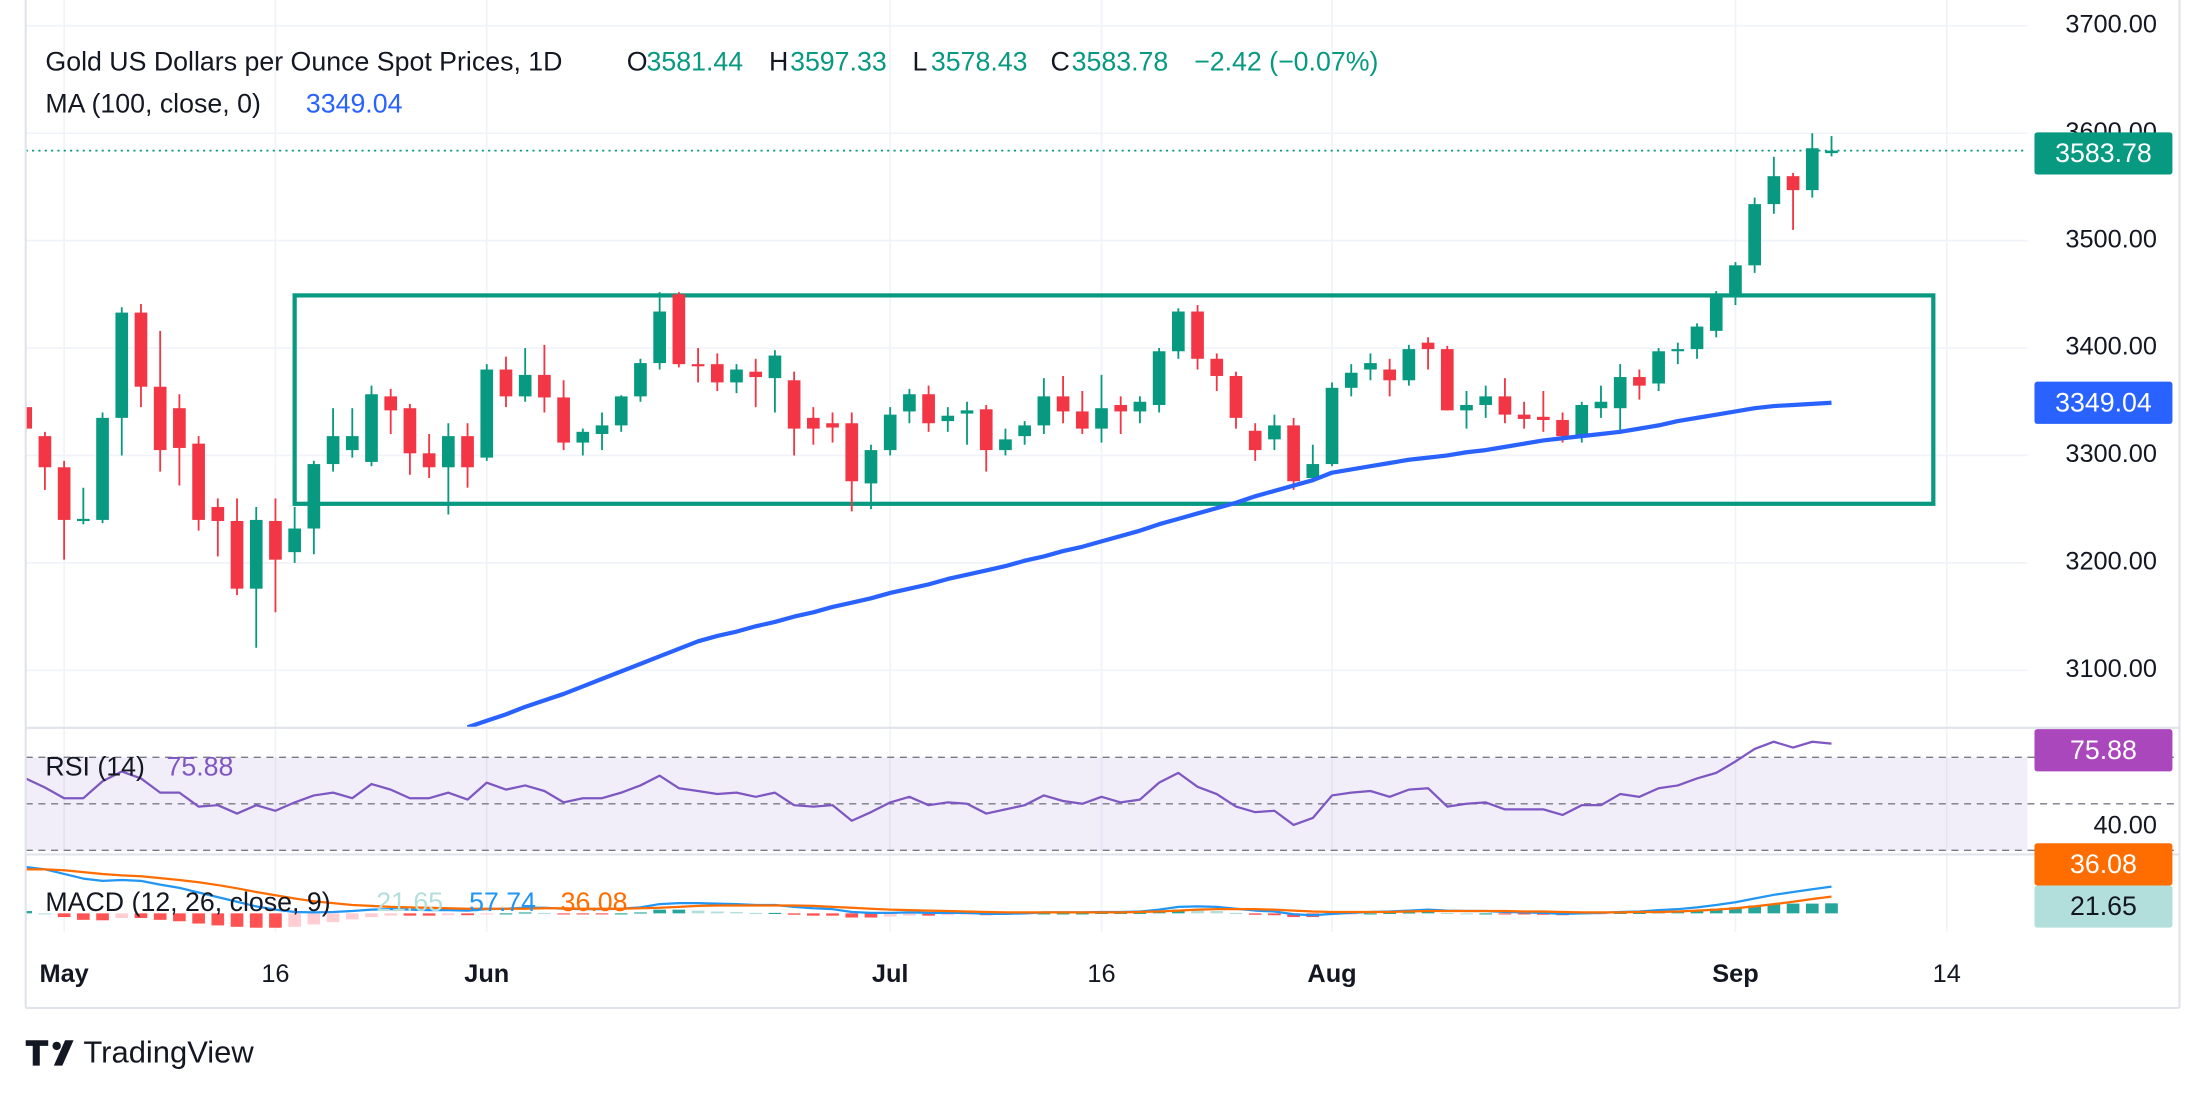  I want to click on rsi-value: 75.88, so click(199, 767).